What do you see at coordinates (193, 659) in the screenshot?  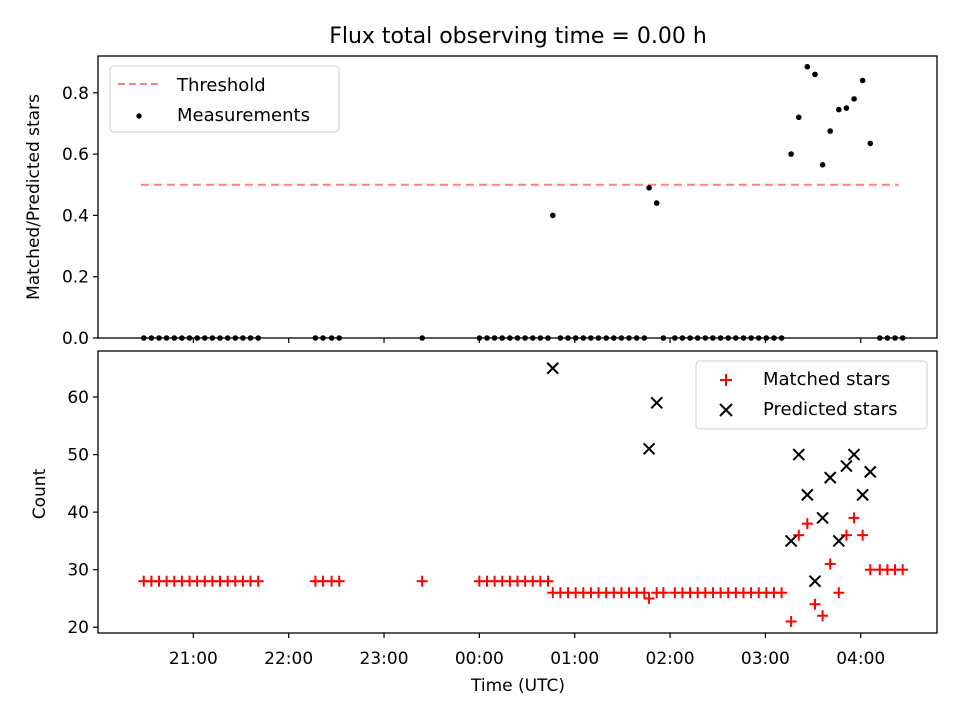 I see `x-tick-label: 21:00` at bounding box center [193, 659].